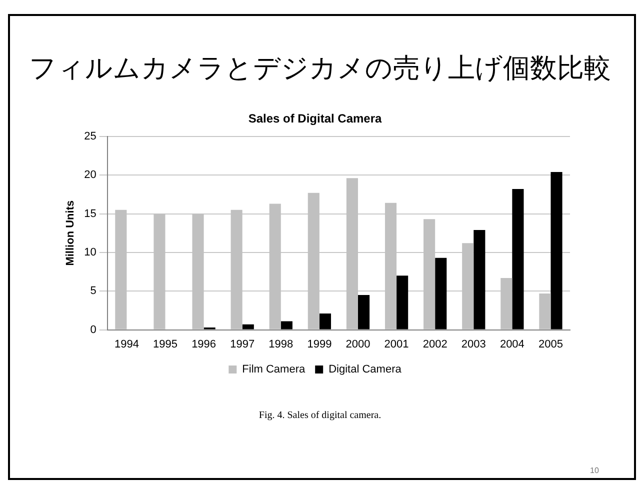 The width and height of the screenshot is (638, 482). Describe the element at coordinates (396, 344) in the screenshot. I see `x-tick-label: 2001` at that location.